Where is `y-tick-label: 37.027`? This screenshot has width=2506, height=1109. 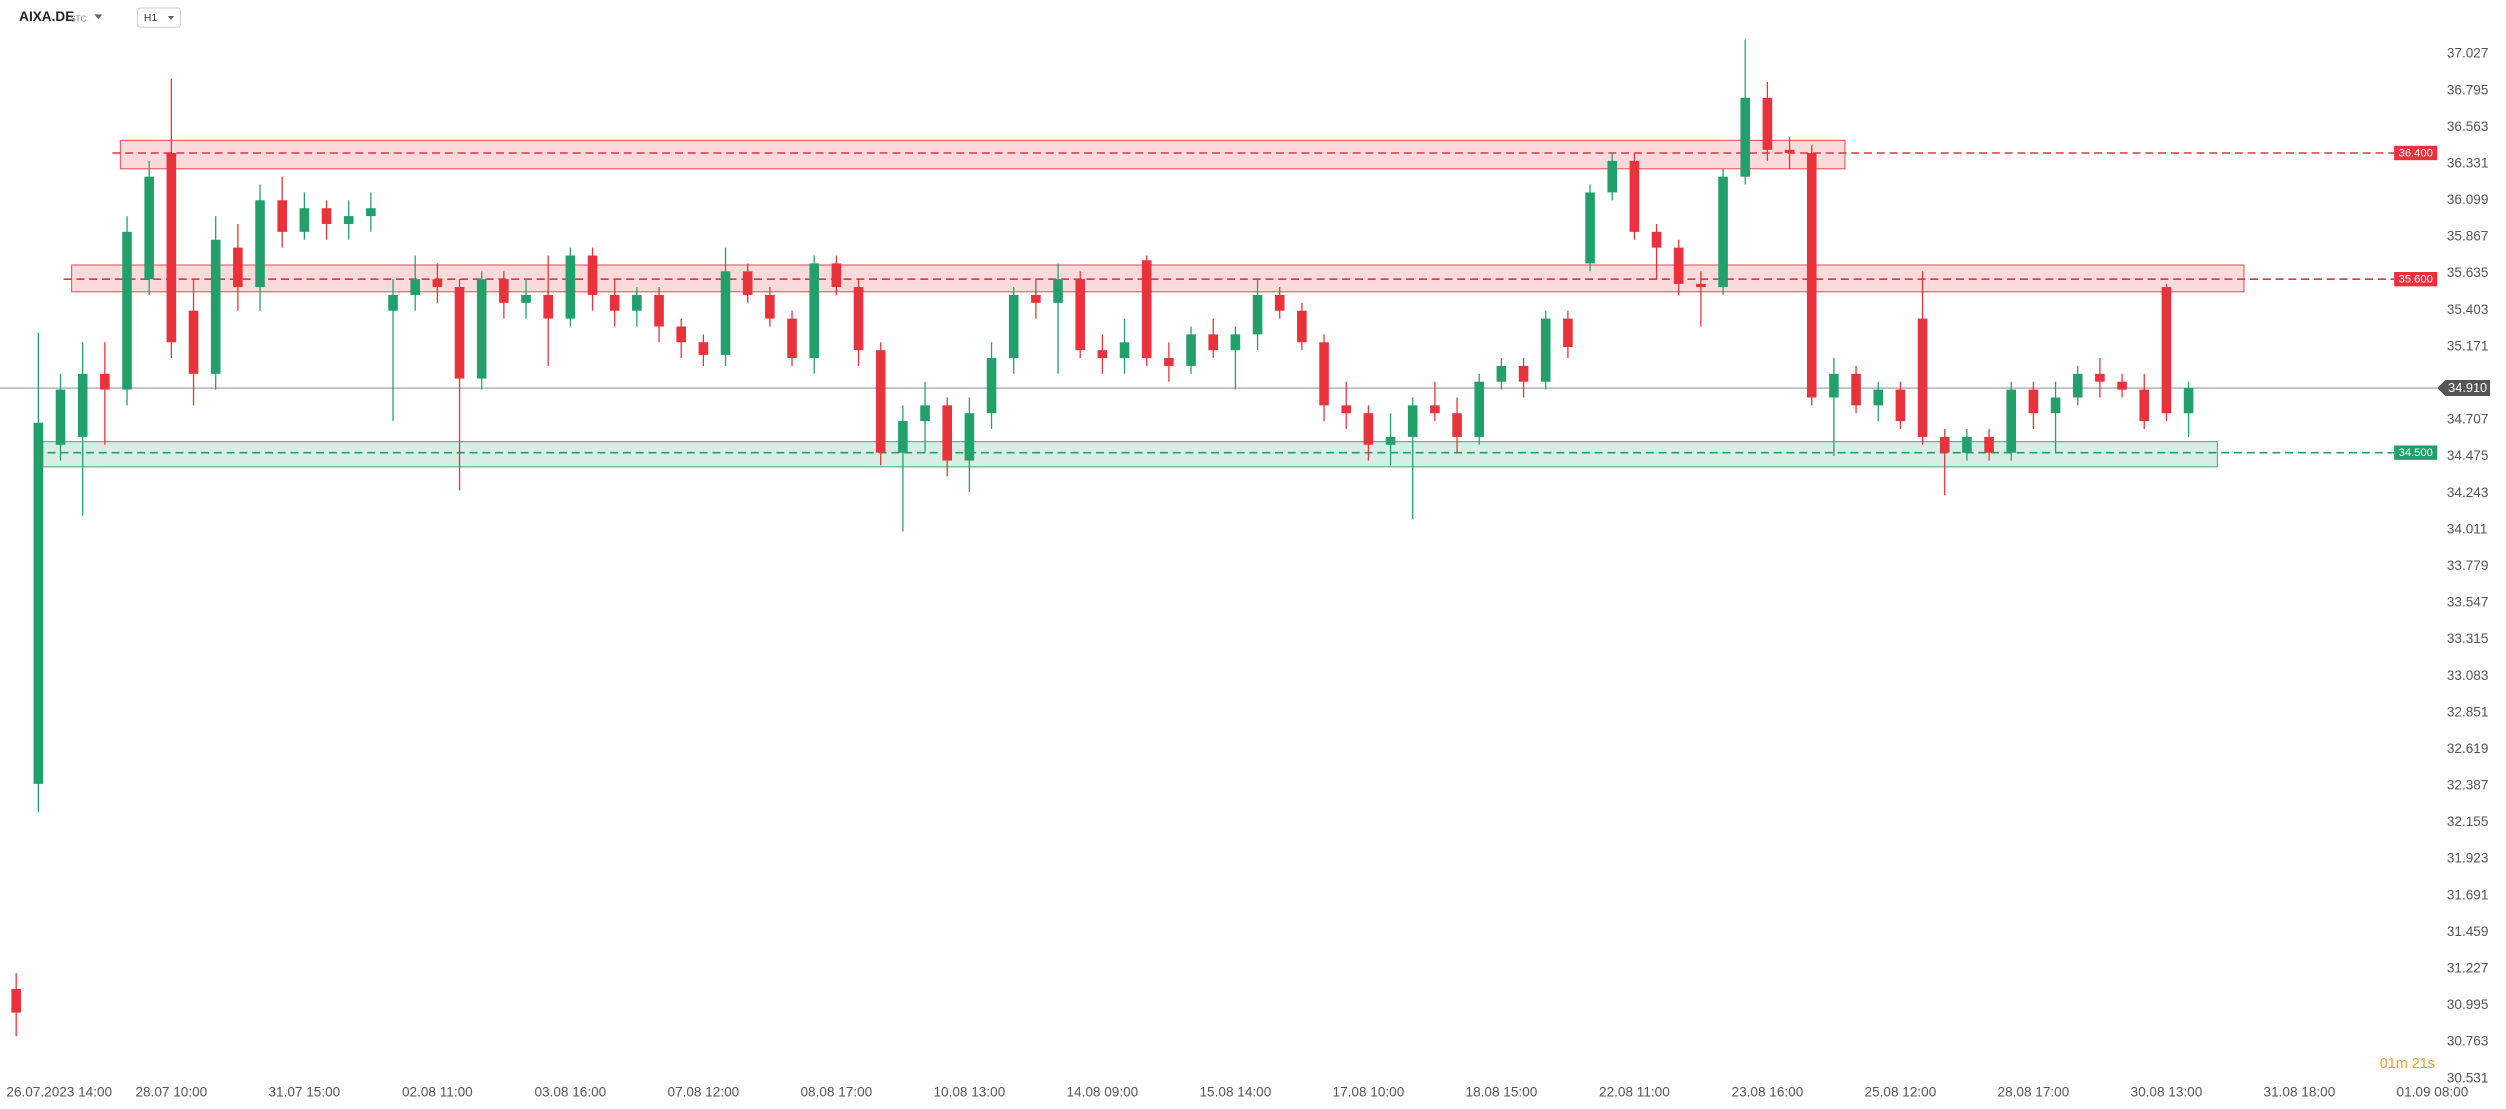
y-tick-label: 37.027 is located at coordinates (2468, 53).